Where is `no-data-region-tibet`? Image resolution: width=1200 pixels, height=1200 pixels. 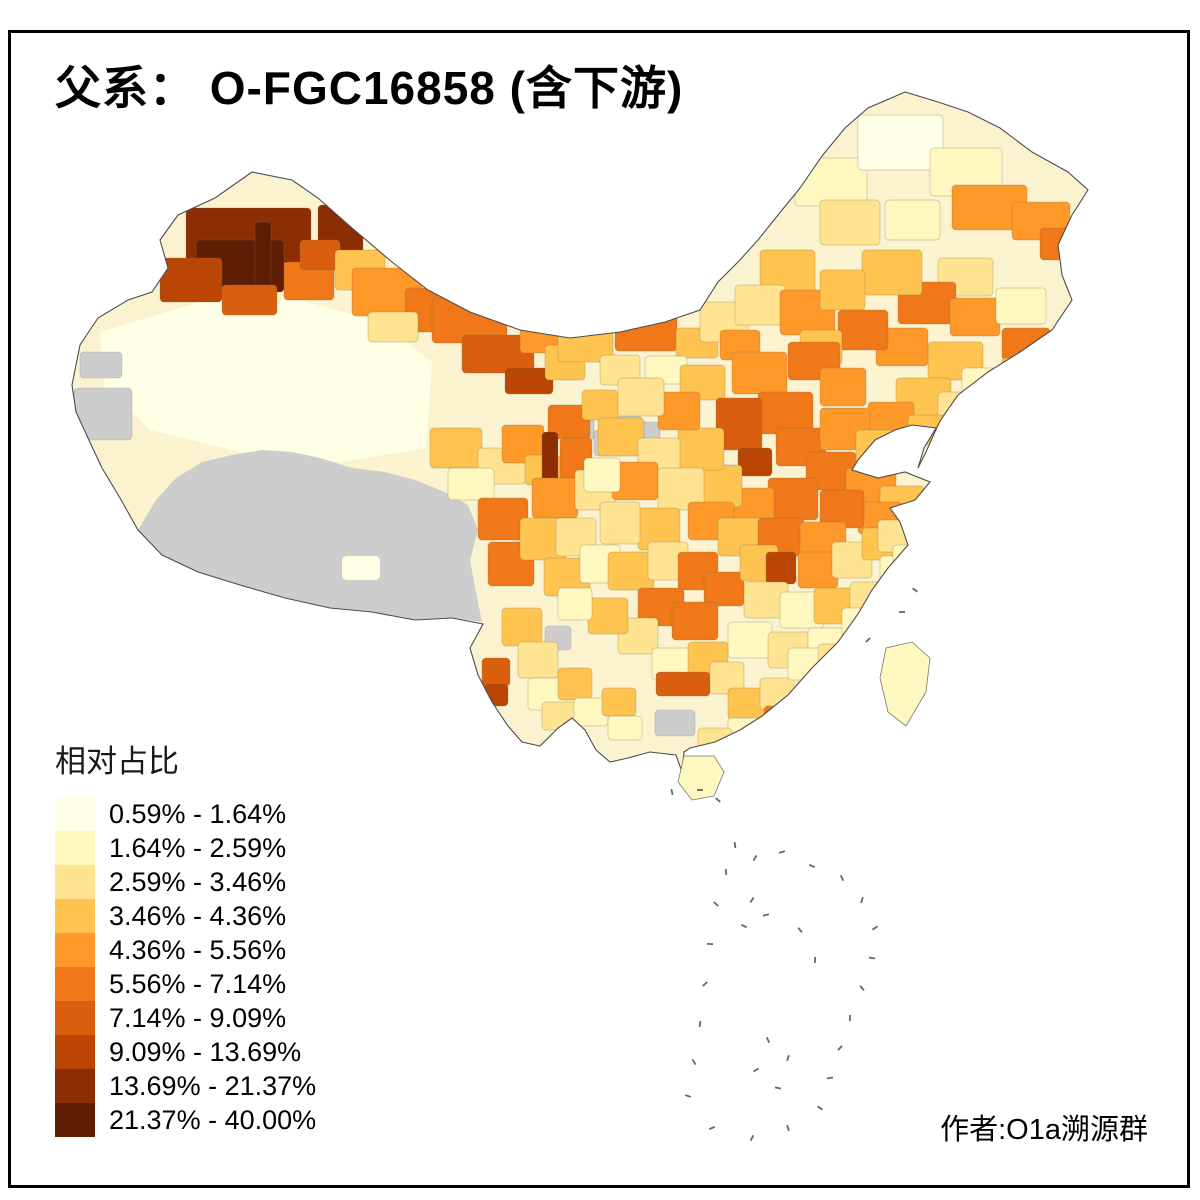
no-data-region-tibet is located at coordinates (310, 536).